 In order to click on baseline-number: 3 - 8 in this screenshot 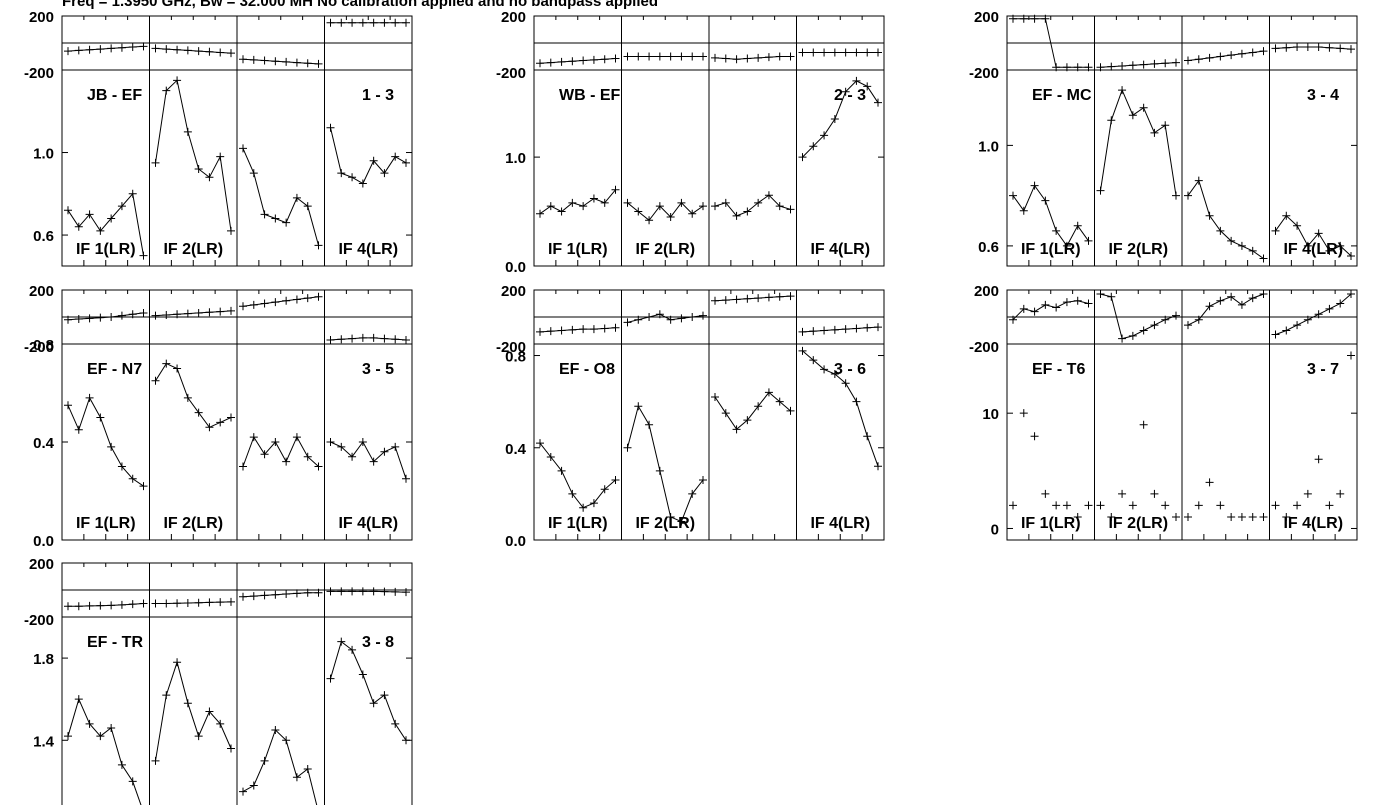, I will do `click(378, 642)`.